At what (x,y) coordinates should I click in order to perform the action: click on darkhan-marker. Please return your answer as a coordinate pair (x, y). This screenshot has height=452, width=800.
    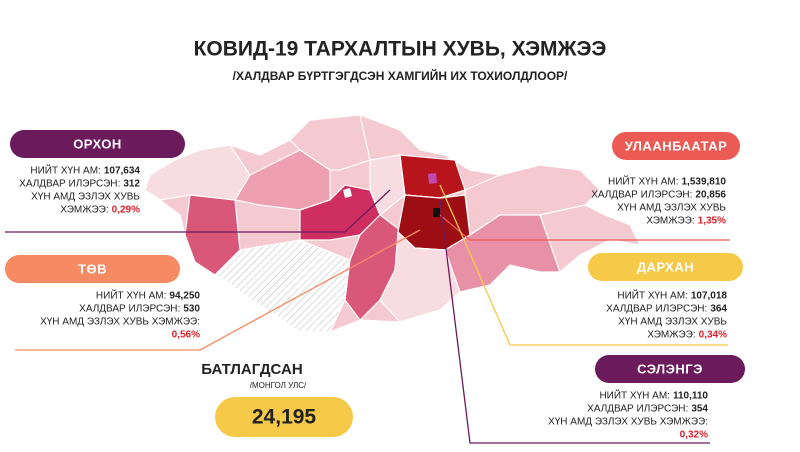
    Looking at the image, I should click on (432, 178).